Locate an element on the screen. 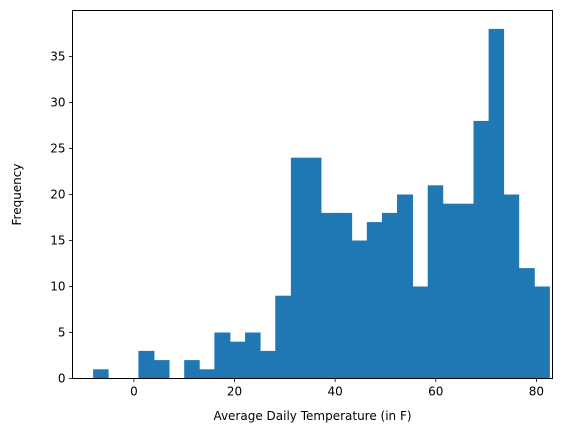  y-axis-label: Frequency is located at coordinates (17, 195).